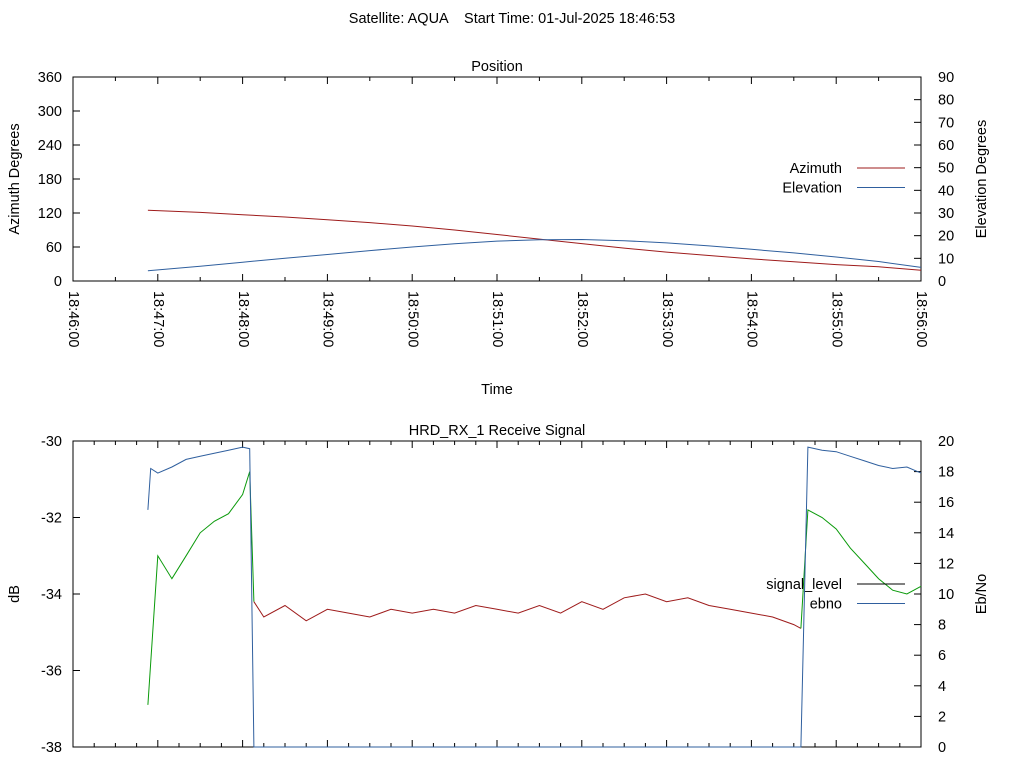 Image resolution: width=1024 pixels, height=768 pixels. Describe the element at coordinates (942, 687) in the screenshot. I see `y2-tick-label: 4` at that location.